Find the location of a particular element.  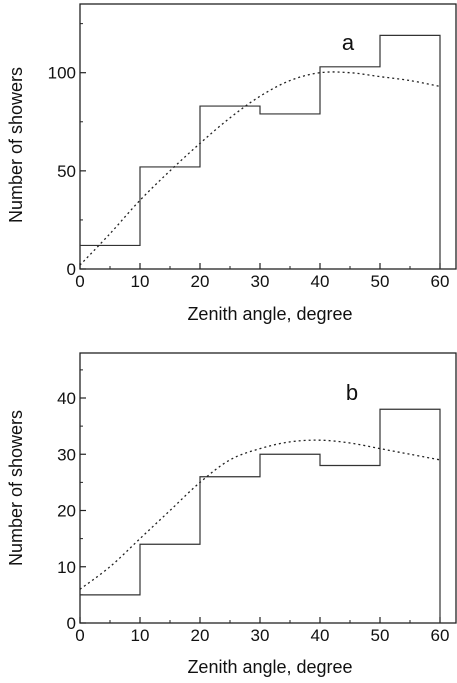

y-tick-label: 10 is located at coordinates (66, 567).